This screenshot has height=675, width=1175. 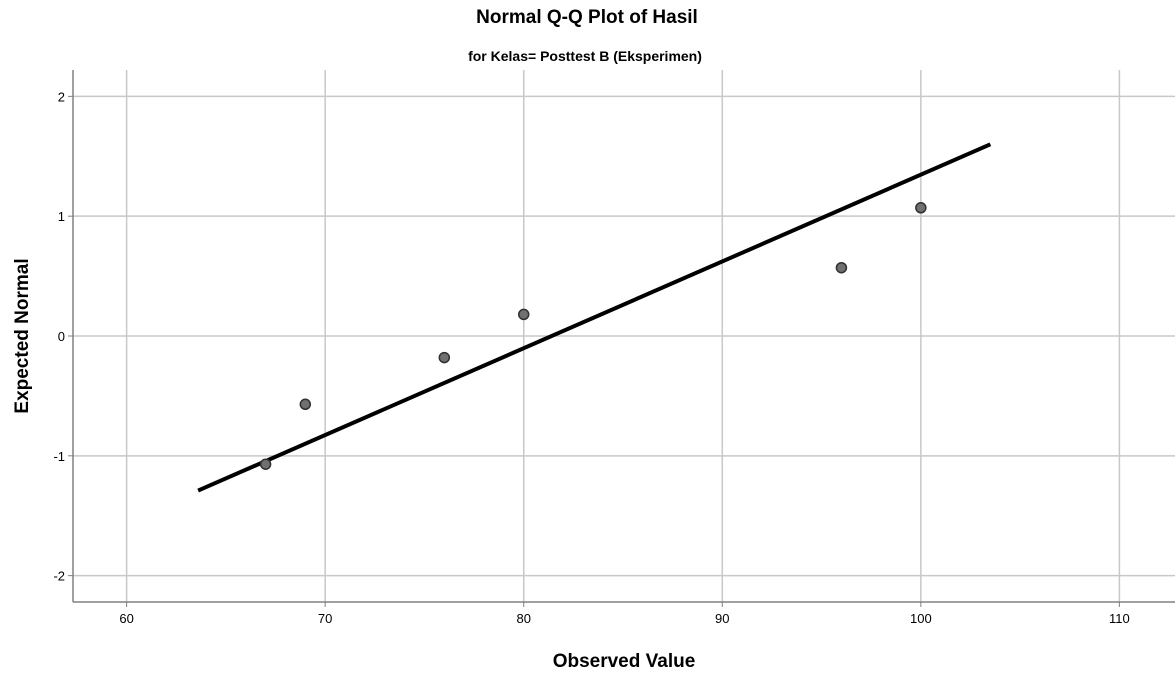 What do you see at coordinates (722, 618) in the screenshot?
I see `x-tick-label: 90` at bounding box center [722, 618].